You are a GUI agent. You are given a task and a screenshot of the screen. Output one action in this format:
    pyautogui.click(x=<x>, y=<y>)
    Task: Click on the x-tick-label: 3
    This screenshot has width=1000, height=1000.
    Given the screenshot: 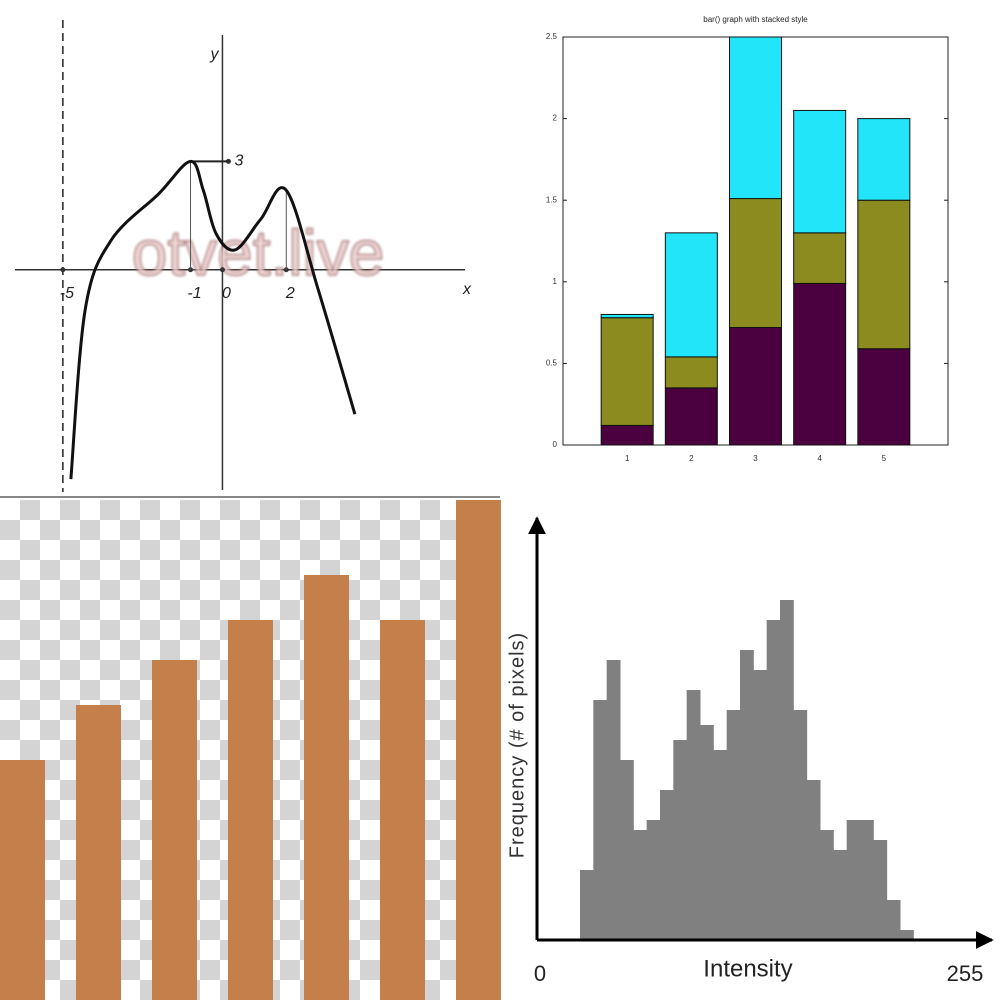 What is the action you would take?
    pyautogui.click(x=755, y=458)
    